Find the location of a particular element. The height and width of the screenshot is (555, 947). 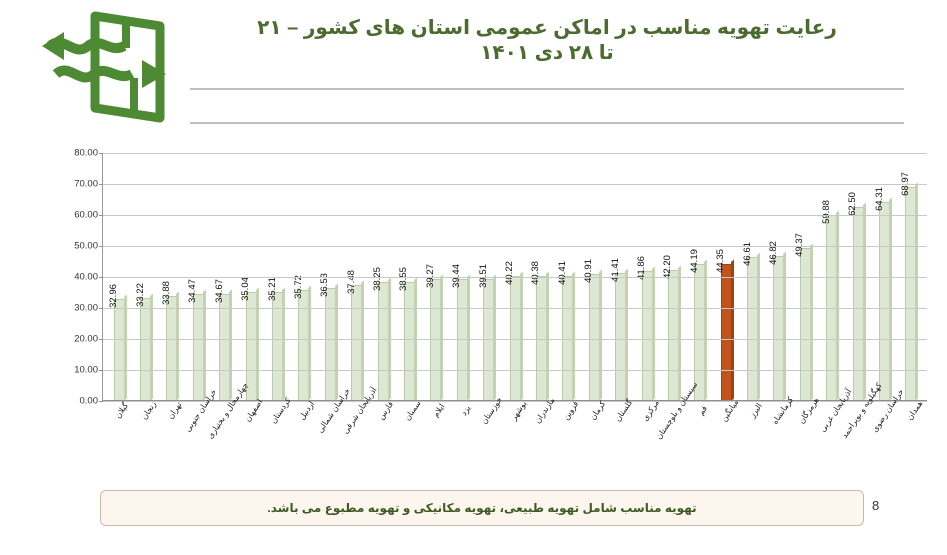

x-axis-category-label: تهران is located at coordinates (174, 410).